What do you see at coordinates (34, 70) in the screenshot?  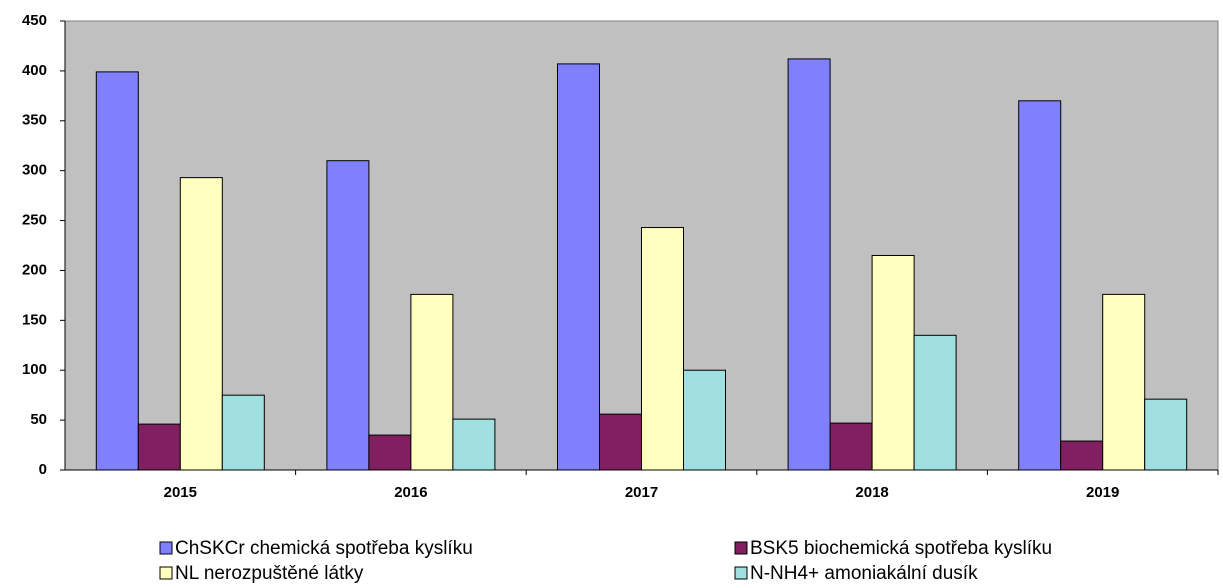 I see `y-tick-label: 400` at bounding box center [34, 70].